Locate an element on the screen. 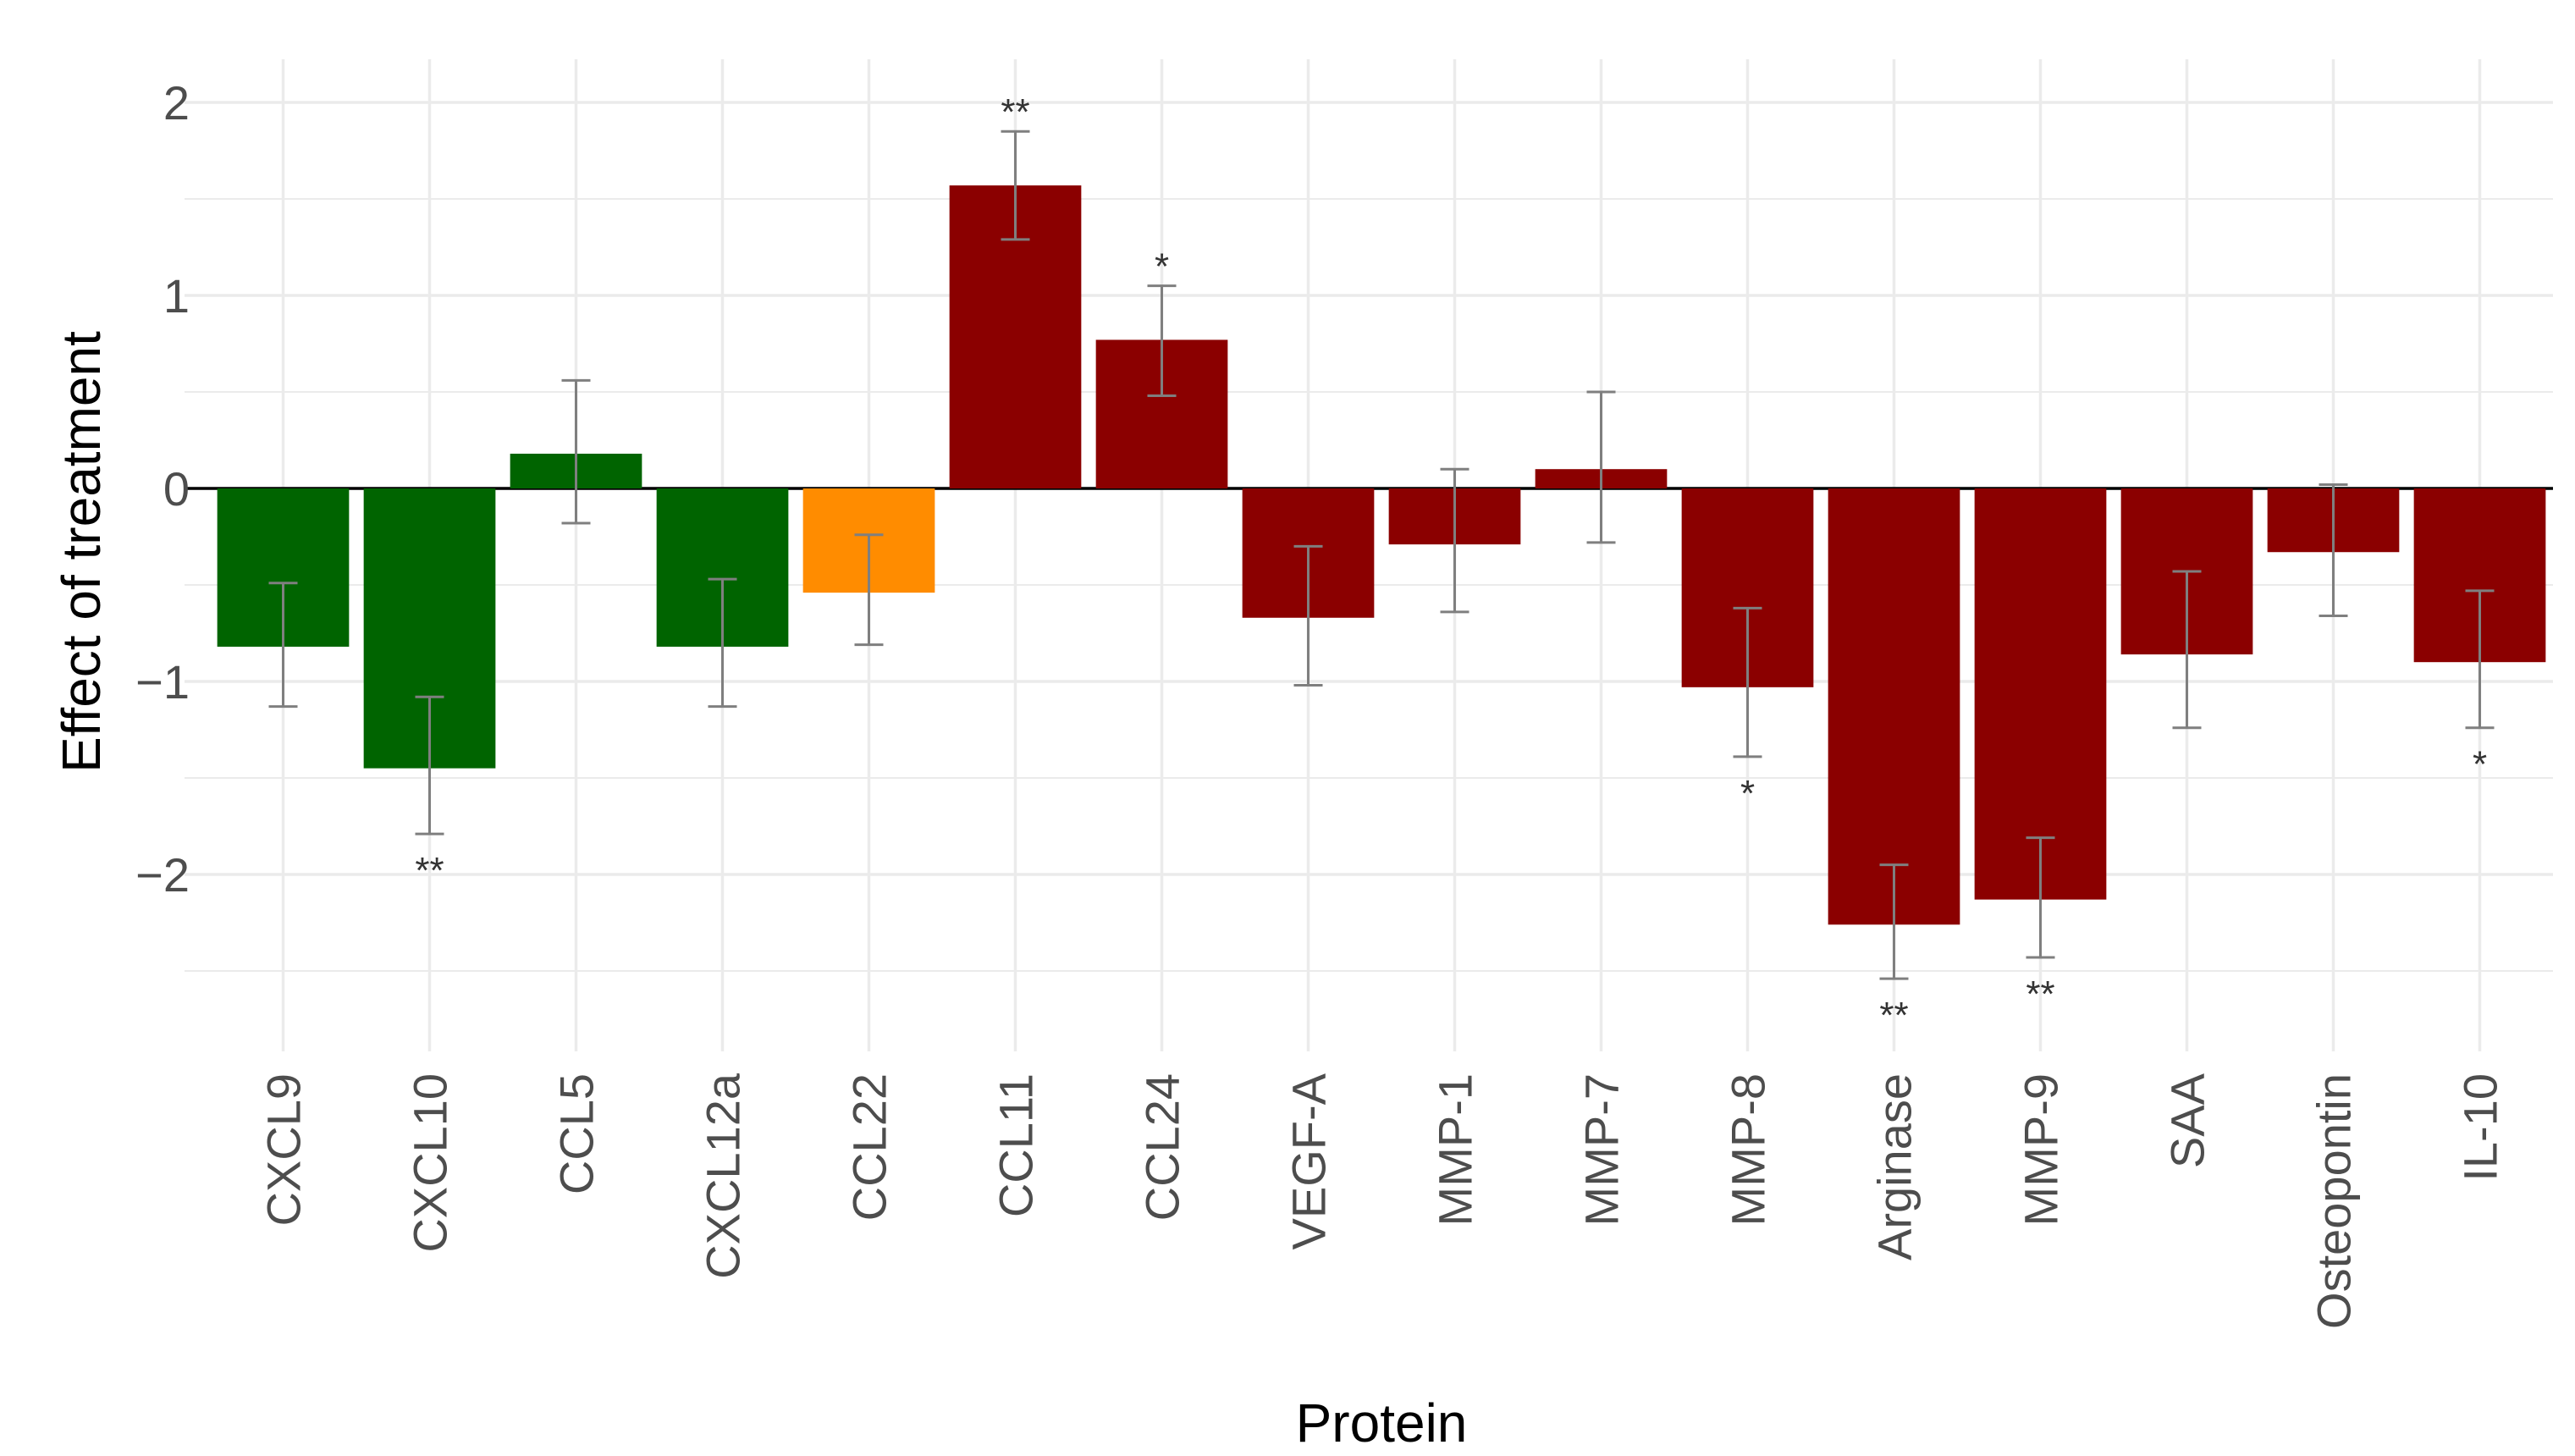 Image resolution: width=2575 pixels, height=1456 pixels. error-bar-cxcl10 is located at coordinates (429, 765).